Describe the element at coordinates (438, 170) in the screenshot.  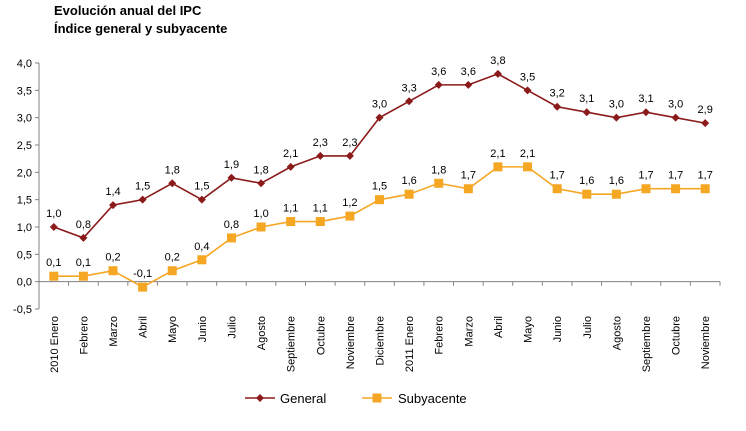
I see `data-label-subyacente: 1,8` at that location.